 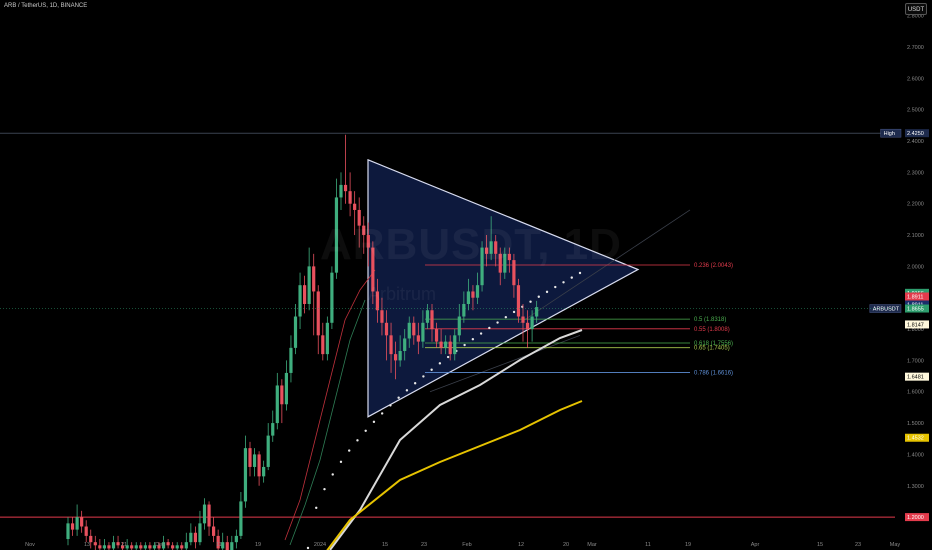 What do you see at coordinates (886, 310) in the screenshot?
I see `price-tag-label: ARBUSDT` at bounding box center [886, 310].